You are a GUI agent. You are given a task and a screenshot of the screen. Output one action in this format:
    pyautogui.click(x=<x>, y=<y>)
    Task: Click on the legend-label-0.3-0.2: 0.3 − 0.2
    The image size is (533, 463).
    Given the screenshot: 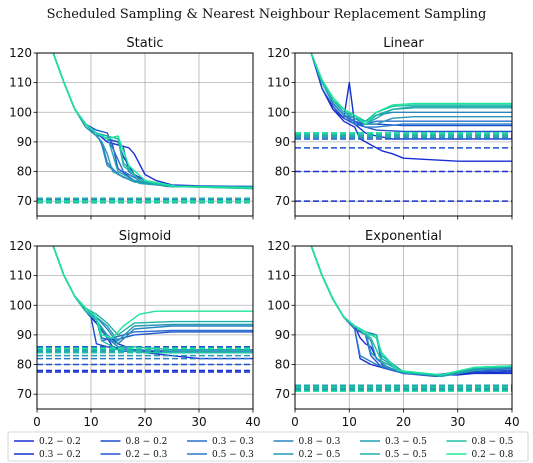 What is the action you would take?
    pyautogui.click(x=60, y=455)
    